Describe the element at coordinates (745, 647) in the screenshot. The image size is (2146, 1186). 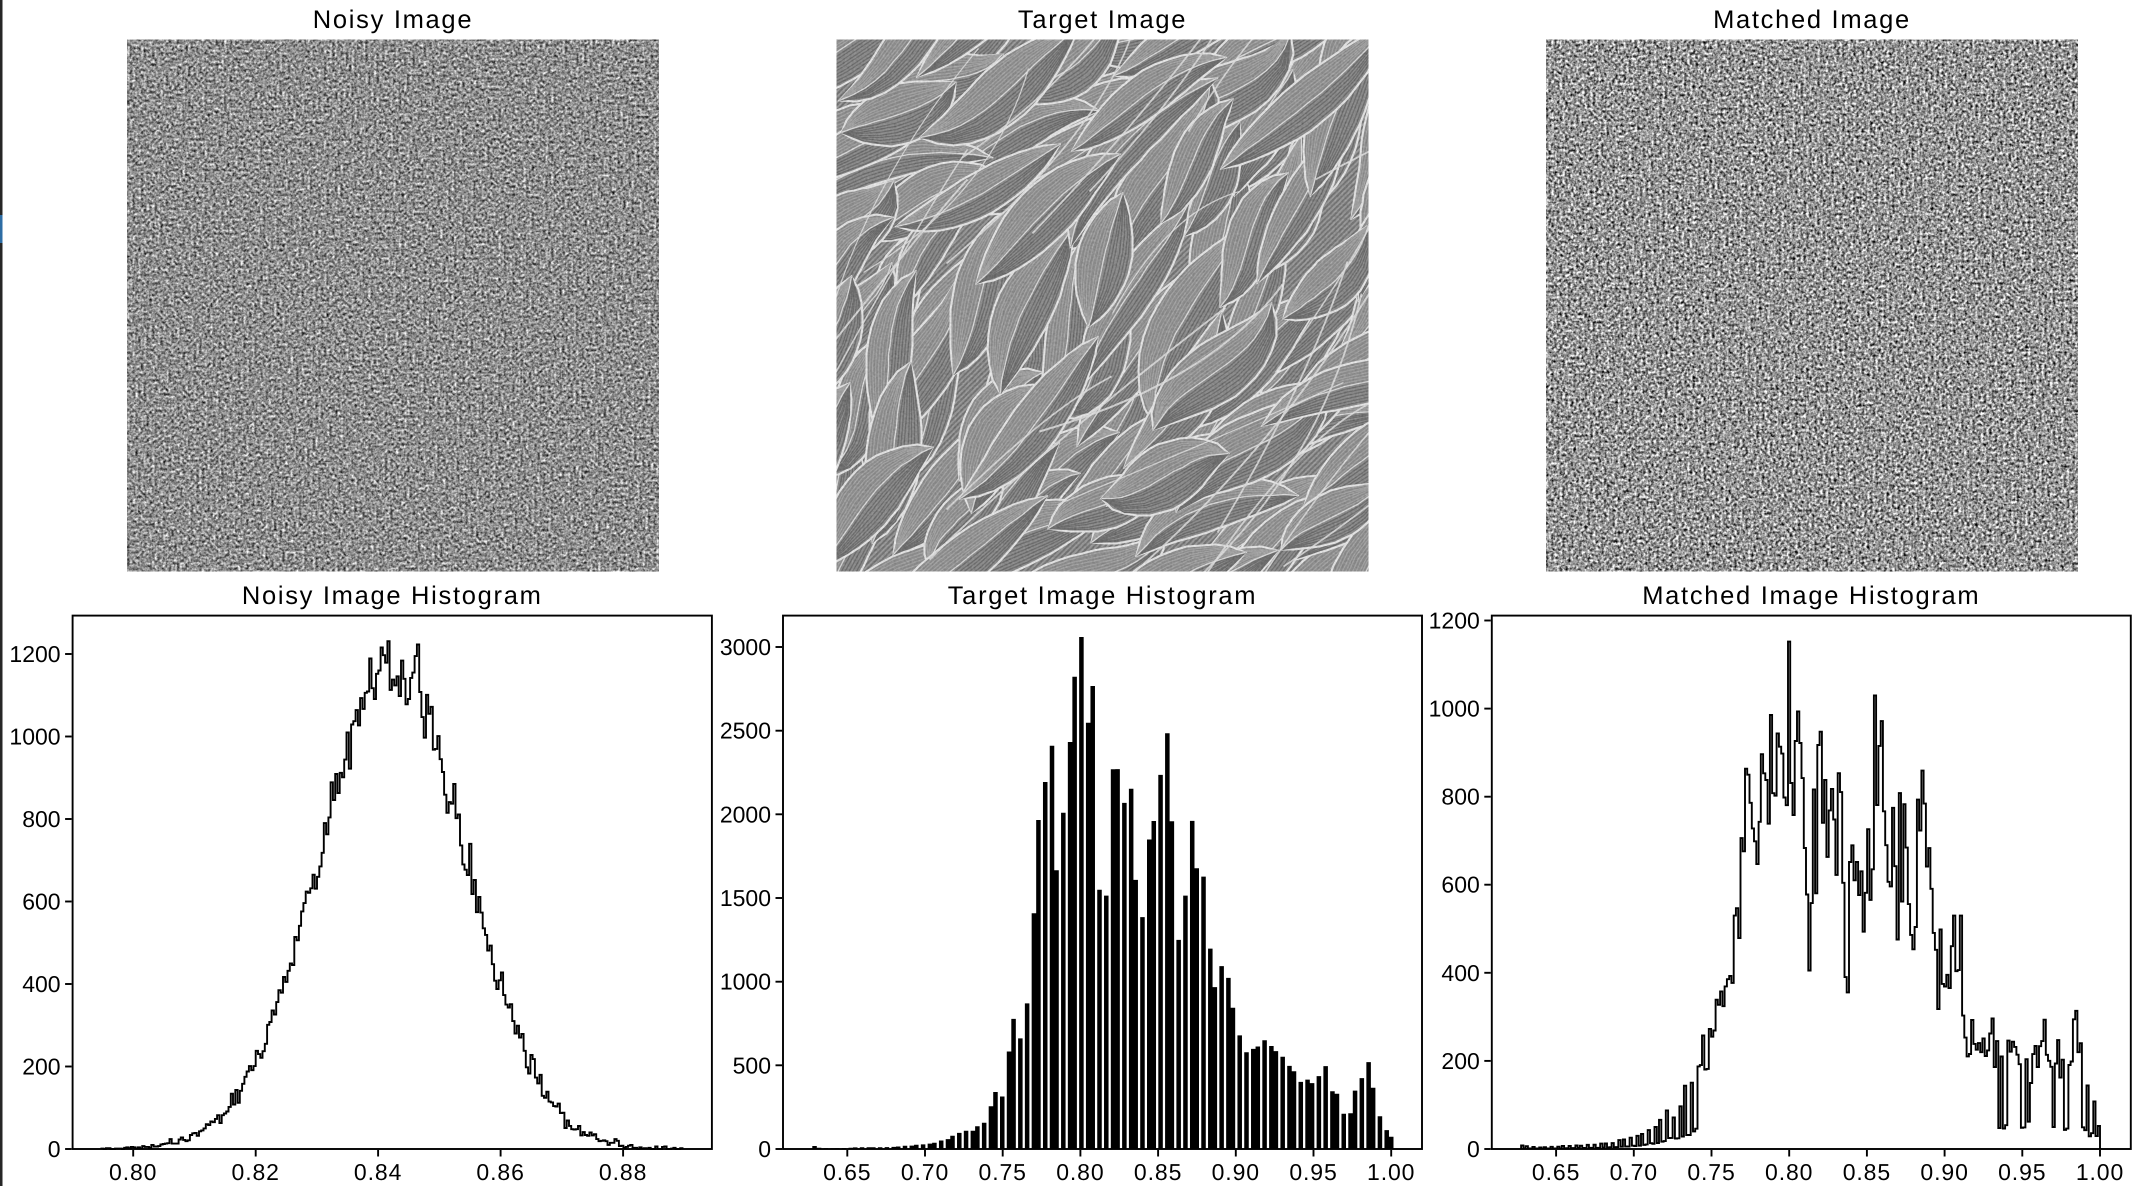
I see `svg-text: 3000` at that location.